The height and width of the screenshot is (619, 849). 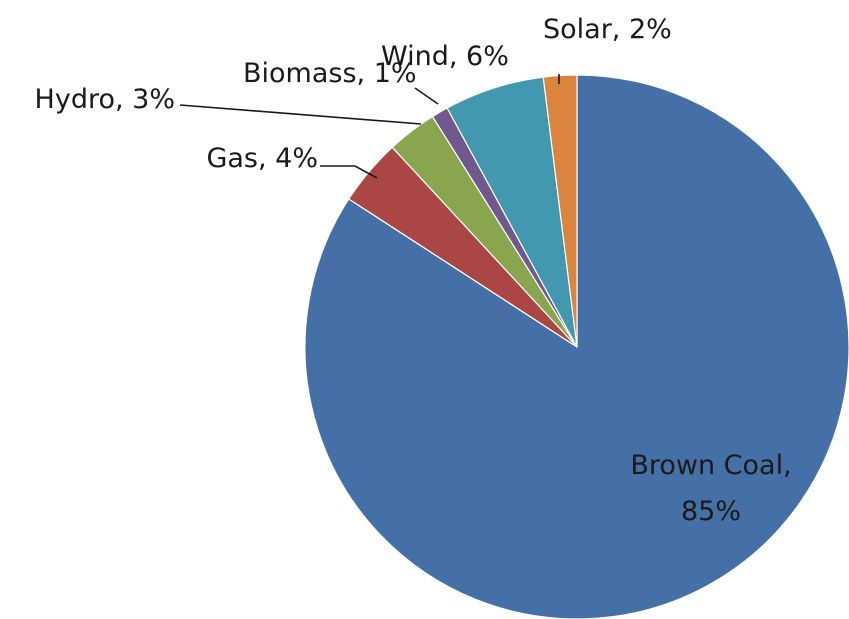 I want to click on leader-line-gas, so click(x=349, y=172).